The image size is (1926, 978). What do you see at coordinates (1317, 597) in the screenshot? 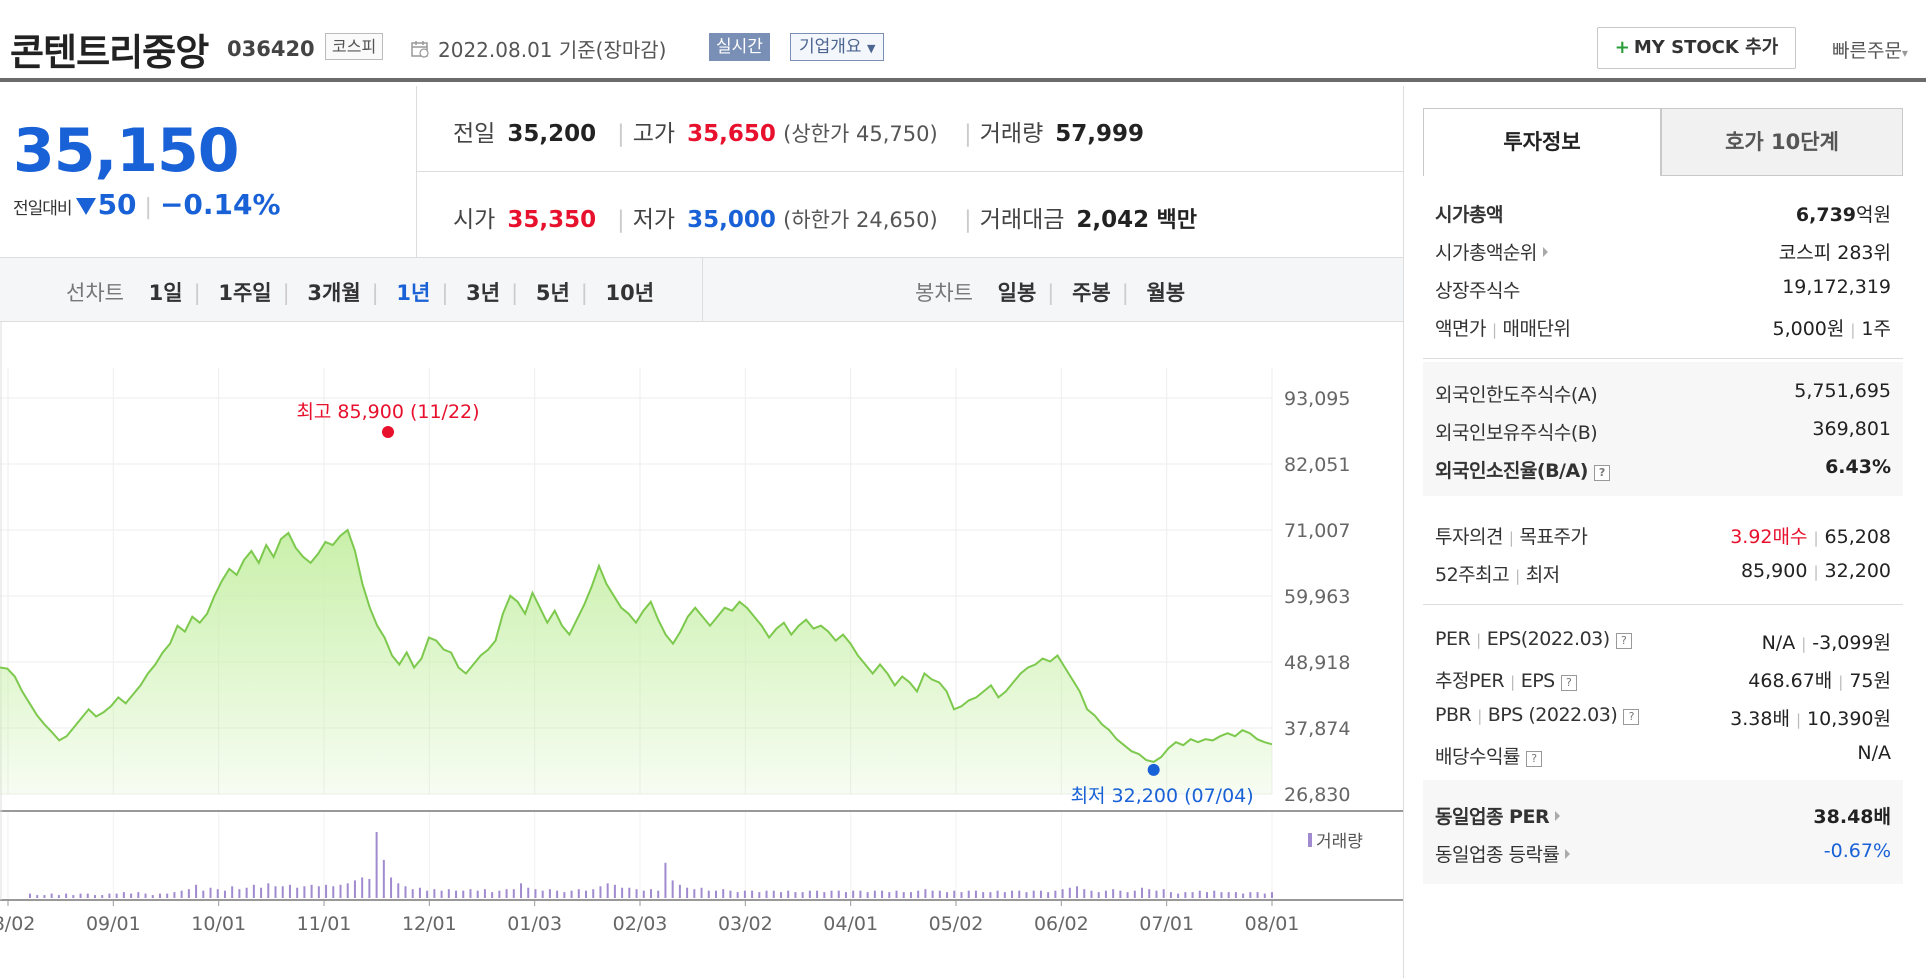
I see `y-tick-label: 59,963` at bounding box center [1317, 597].